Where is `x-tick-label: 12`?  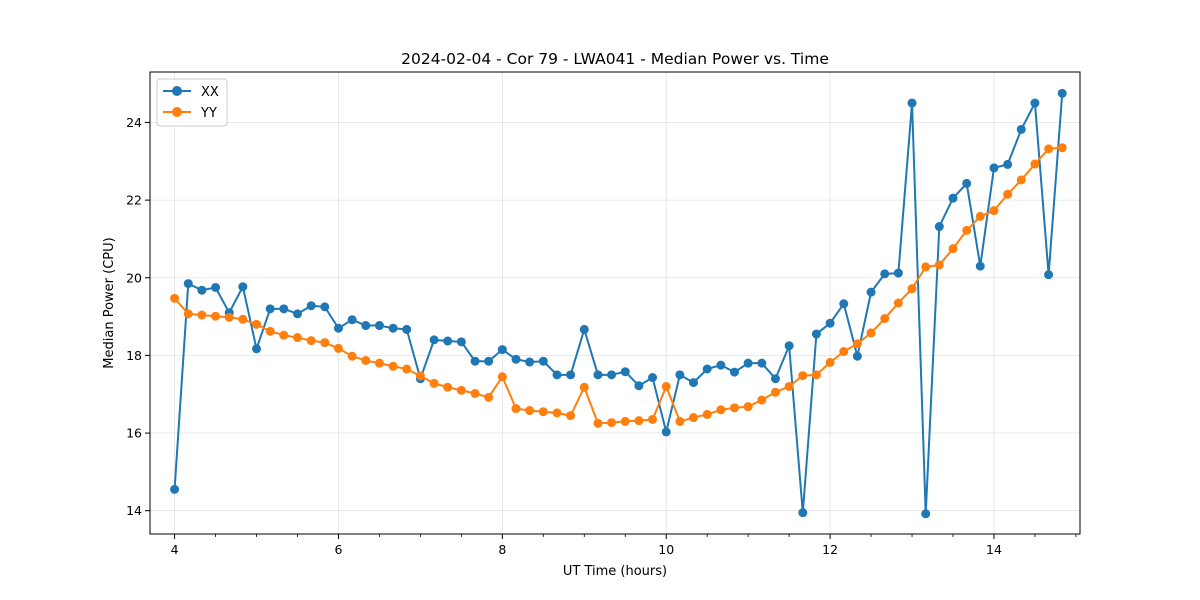 x-tick-label: 12 is located at coordinates (830, 549).